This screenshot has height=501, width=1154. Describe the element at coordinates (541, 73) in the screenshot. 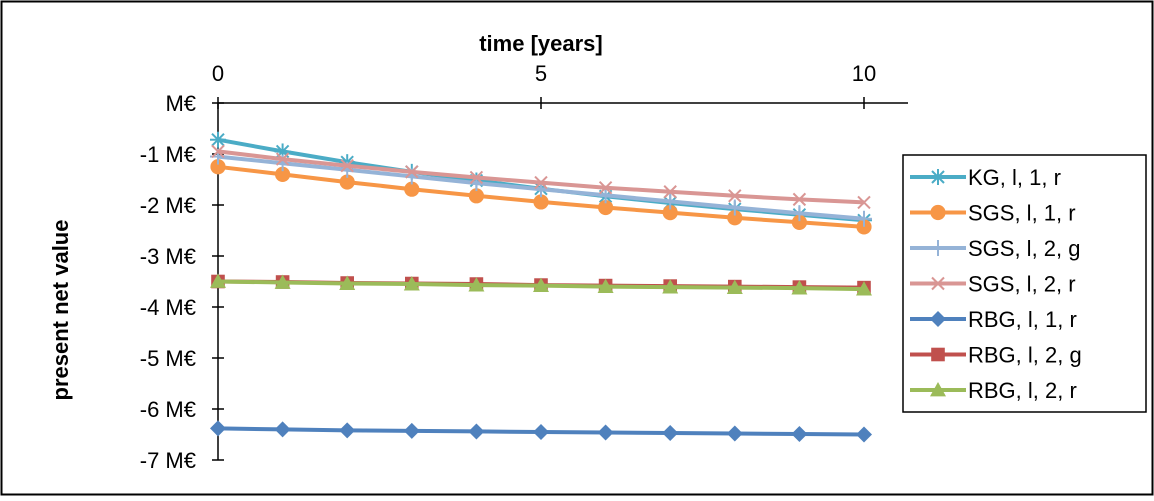

I see `x-tick-label: 5` at that location.